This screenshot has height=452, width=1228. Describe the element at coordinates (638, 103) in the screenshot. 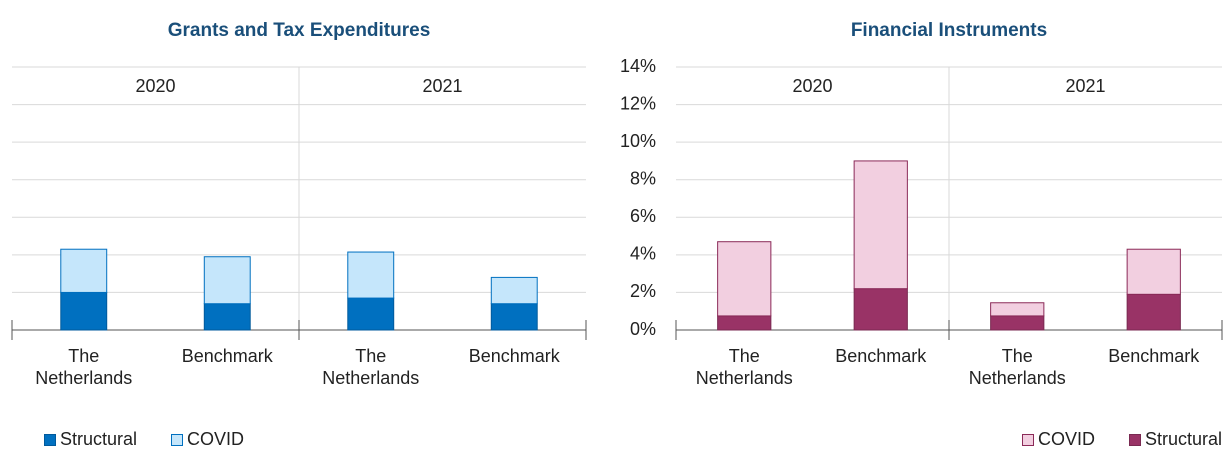

I see `y-tick-label: 12%` at that location.